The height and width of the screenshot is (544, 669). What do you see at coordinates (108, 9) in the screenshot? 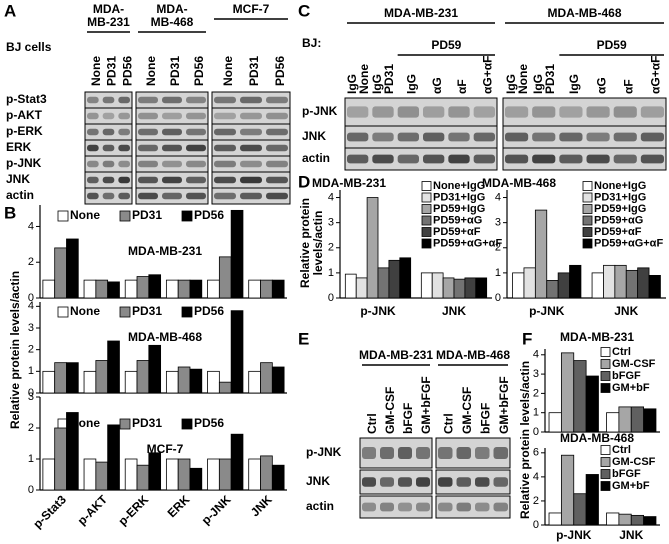
I see `cell-line-label: MDA-` at bounding box center [108, 9].